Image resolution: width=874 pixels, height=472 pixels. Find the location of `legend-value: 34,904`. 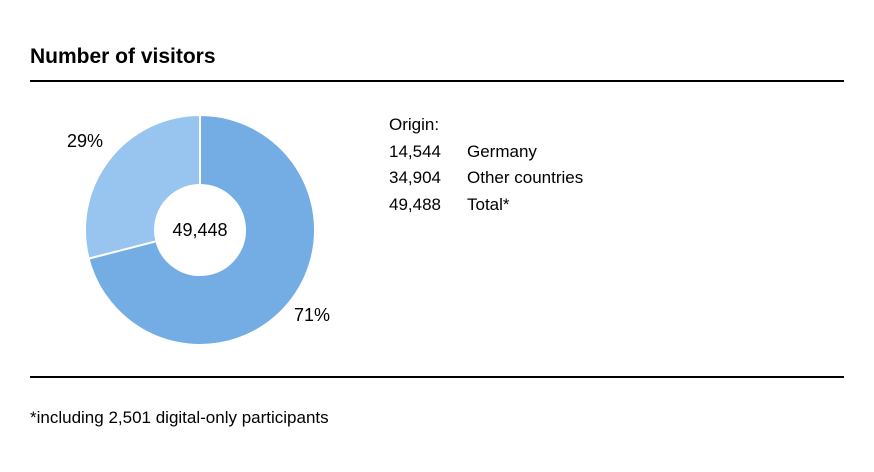

legend-value: 34,904 is located at coordinates (415, 177).